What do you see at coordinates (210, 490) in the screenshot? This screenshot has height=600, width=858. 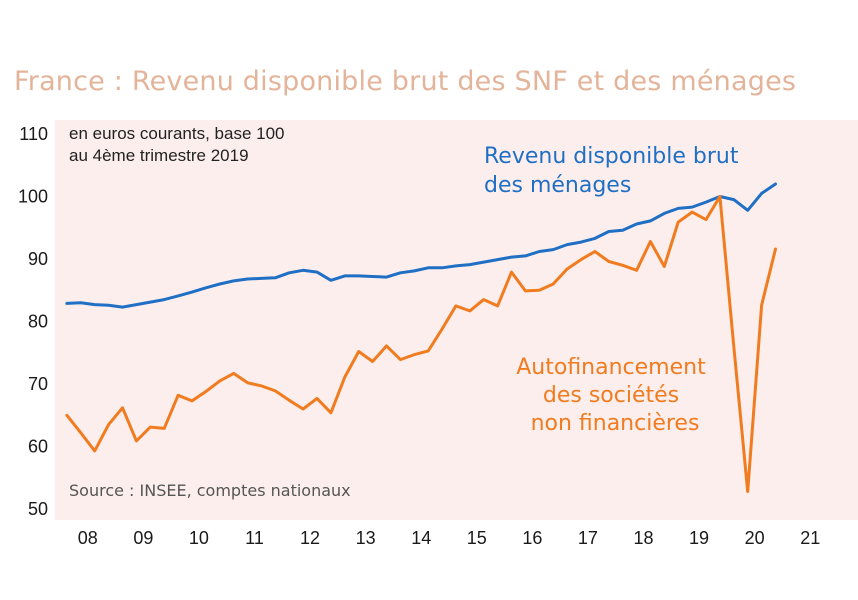 I see `chart-source: Source : INSEE, comptes nationaux` at bounding box center [210, 490].